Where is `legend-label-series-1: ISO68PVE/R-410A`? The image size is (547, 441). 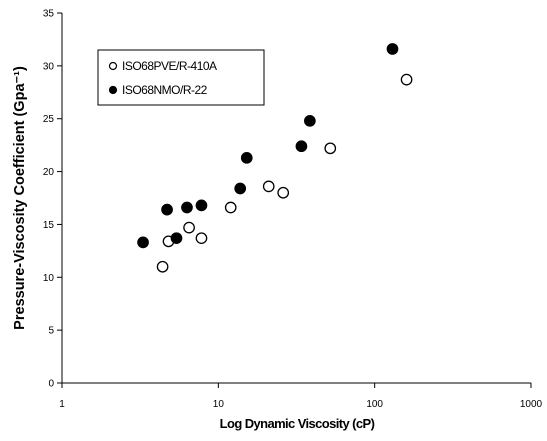
legend-label-series-1: ISO68PVE/R-410A is located at coordinates (169, 66).